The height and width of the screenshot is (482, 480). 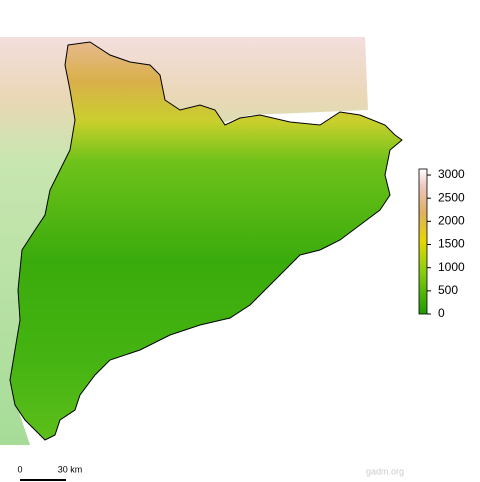 What do you see at coordinates (441, 313) in the screenshot?
I see `legend-tick-label: 0` at bounding box center [441, 313].